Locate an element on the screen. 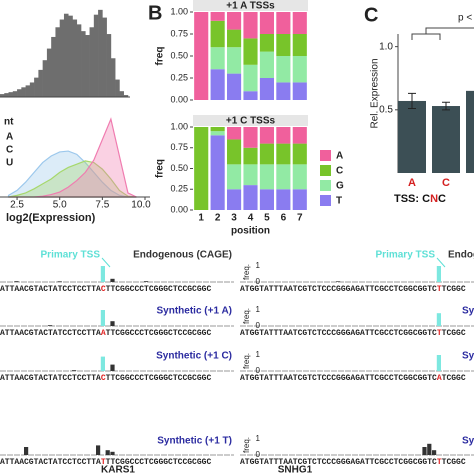  y-tick-label: 0.00 is located at coordinates (179, 99).